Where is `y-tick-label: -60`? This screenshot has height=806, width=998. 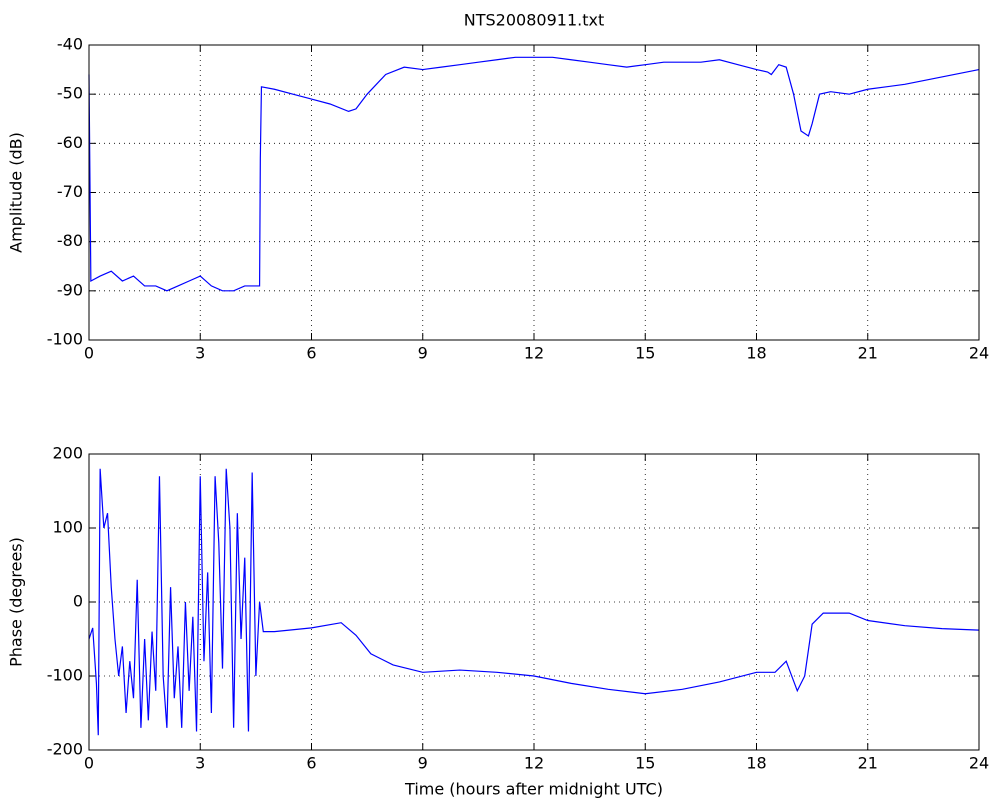 y-tick-label: -60 is located at coordinates (70, 142).